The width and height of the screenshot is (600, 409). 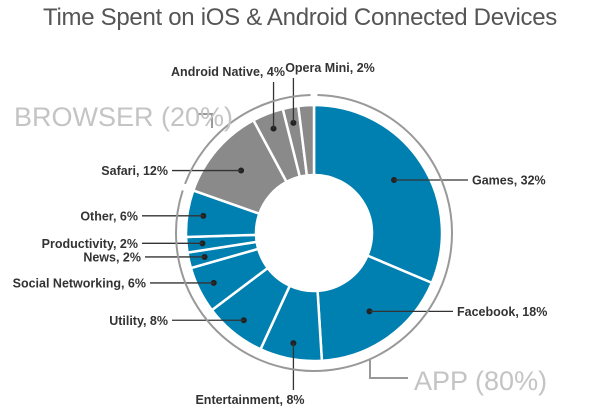 I want to click on browser-ring, so click(x=247, y=139).